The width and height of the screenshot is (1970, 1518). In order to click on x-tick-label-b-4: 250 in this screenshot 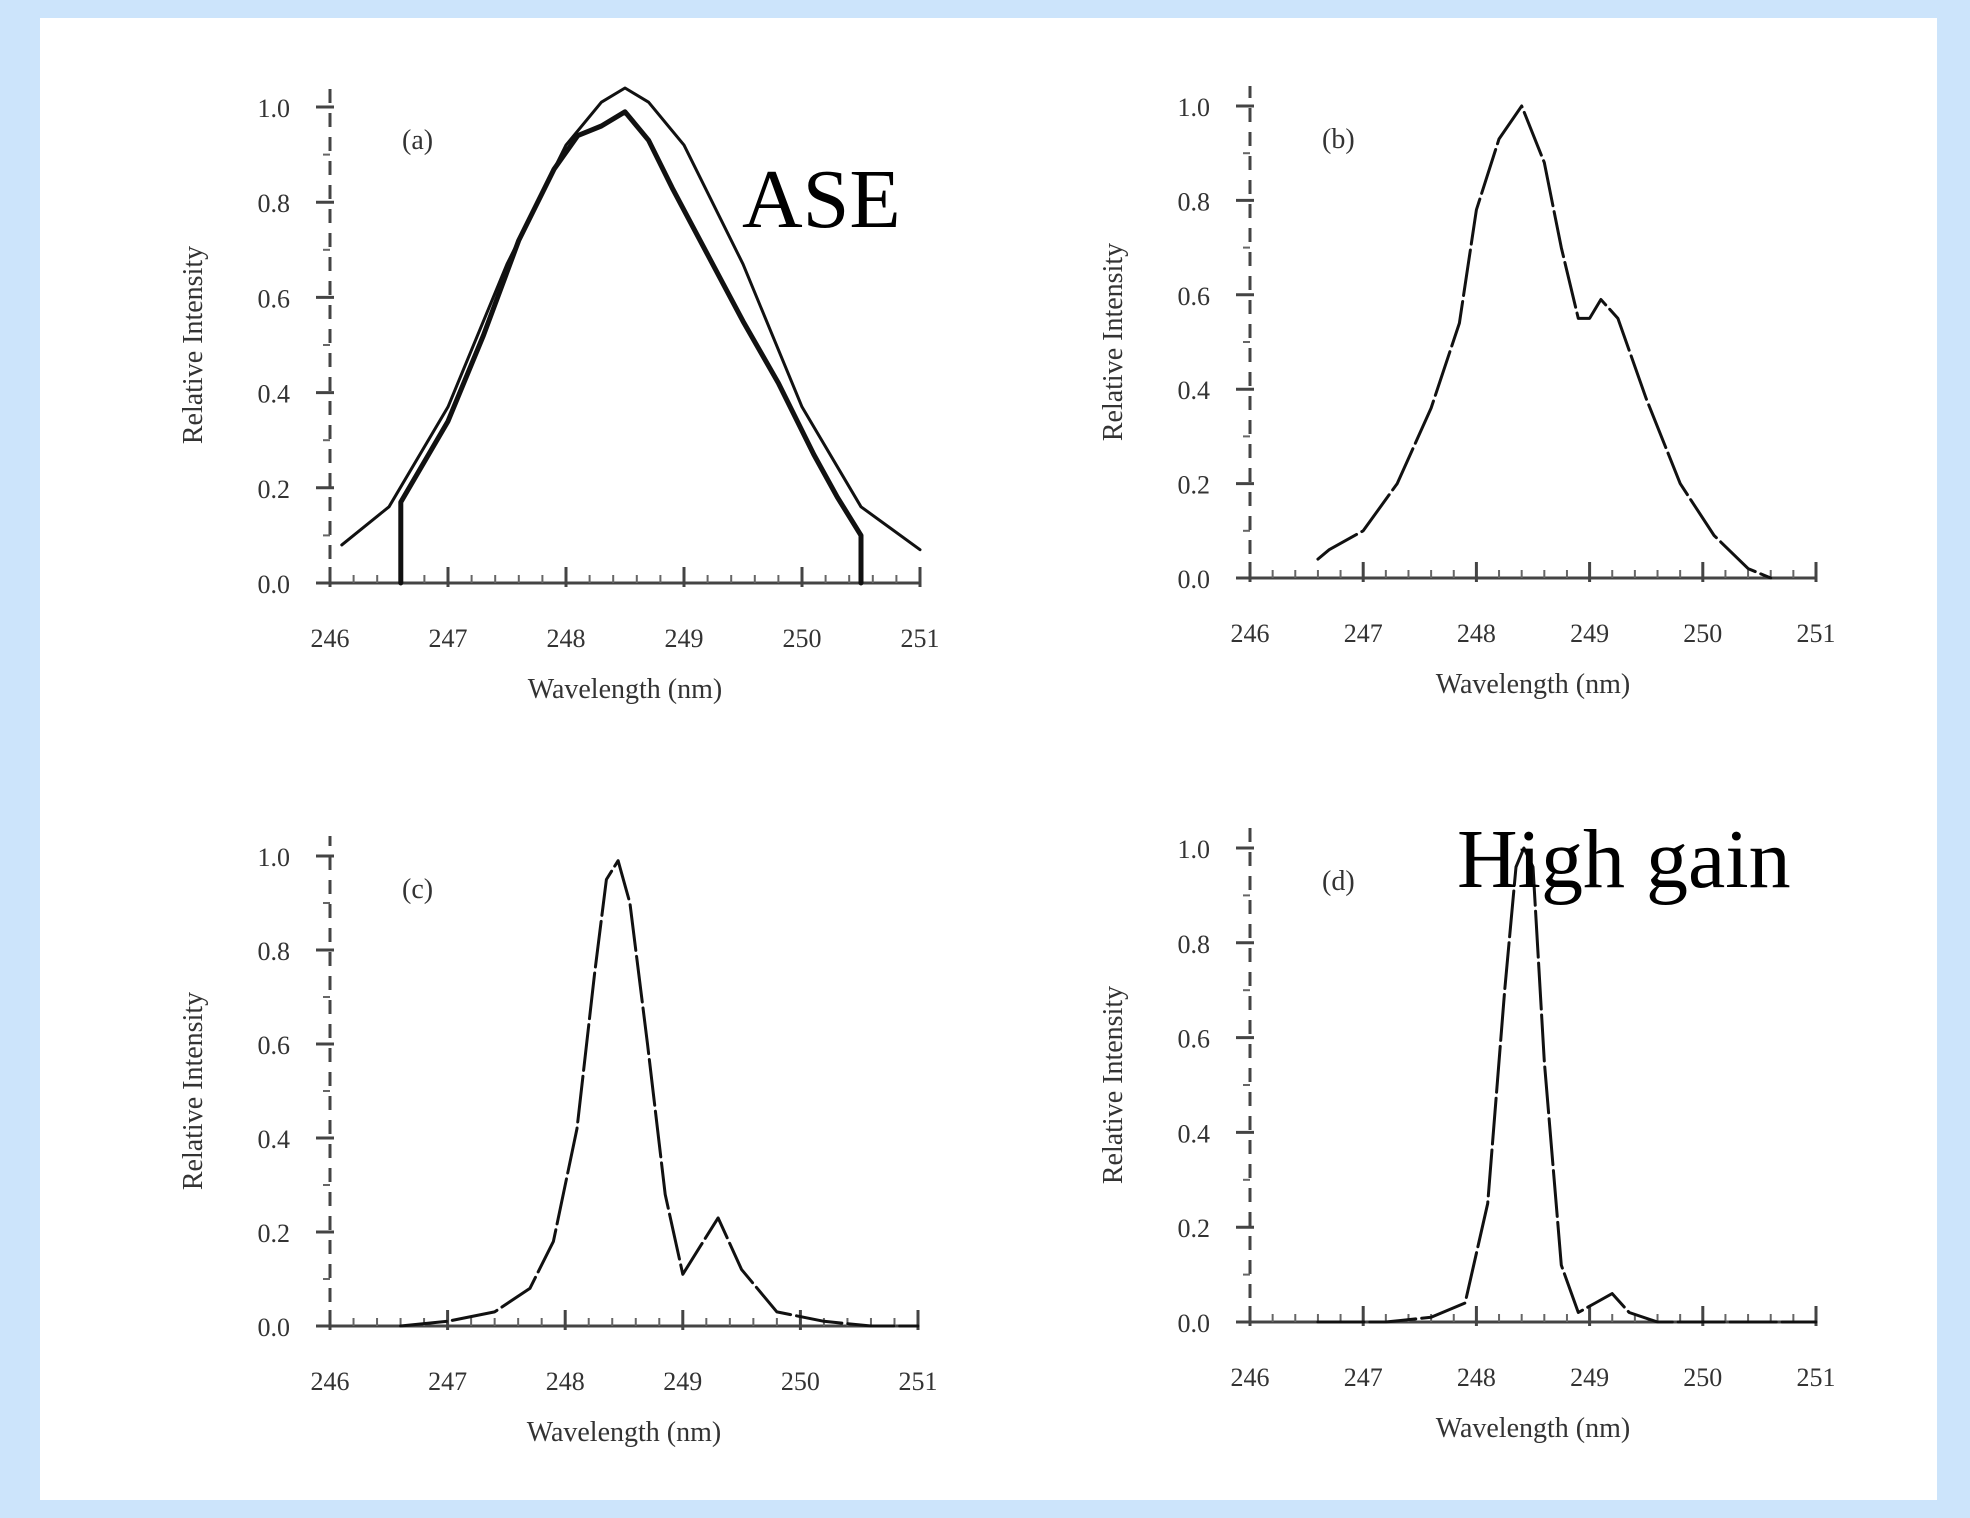, I will do `click(1702, 633)`.